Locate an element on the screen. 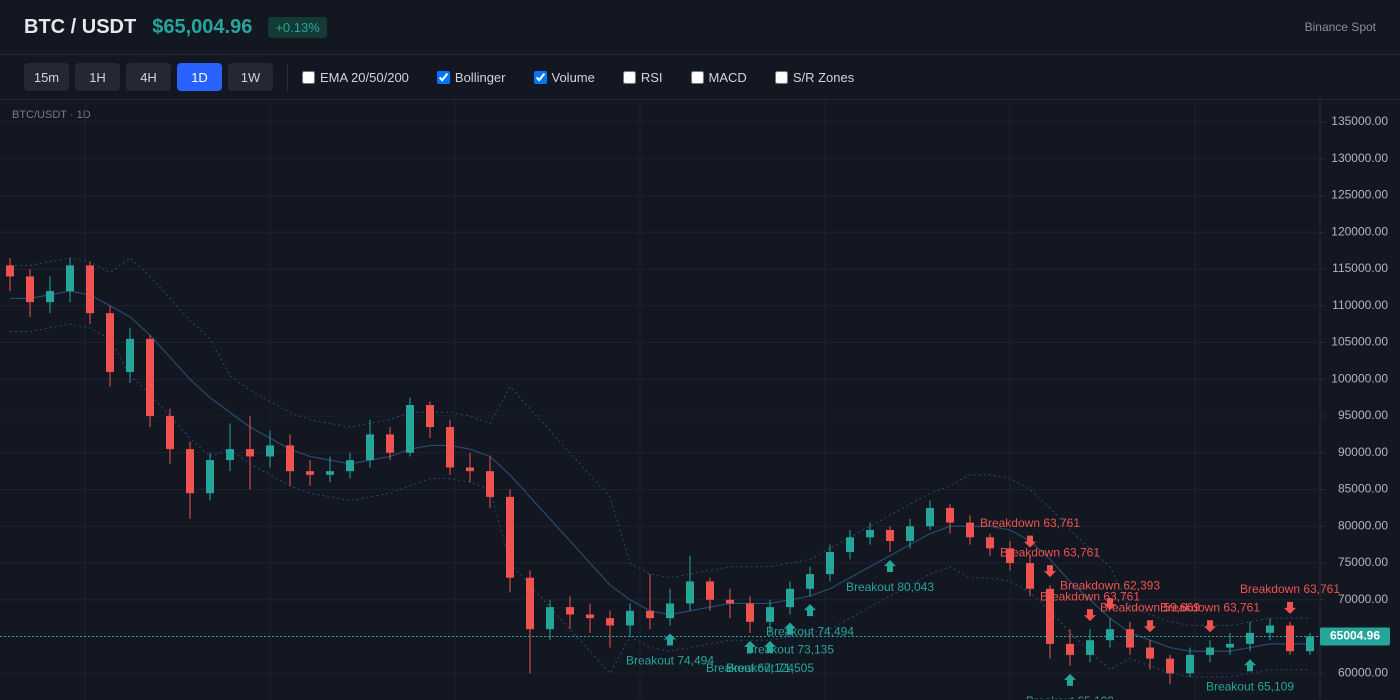 The image size is (1400, 700). timeframe-button: 15m is located at coordinates (46, 77).